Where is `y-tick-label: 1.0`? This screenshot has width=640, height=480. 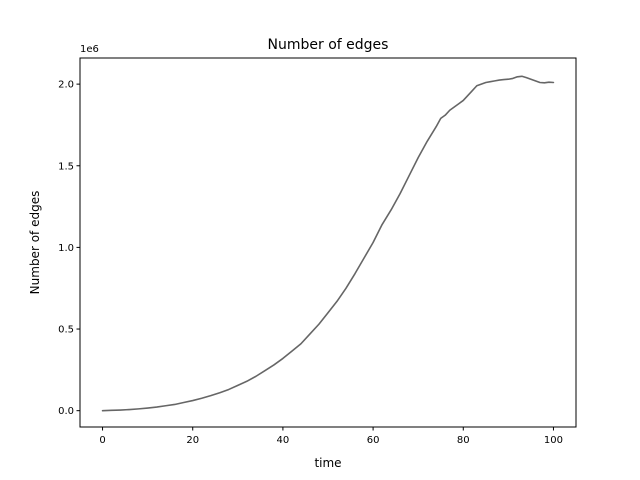 y-tick-label: 1.0 is located at coordinates (66, 248).